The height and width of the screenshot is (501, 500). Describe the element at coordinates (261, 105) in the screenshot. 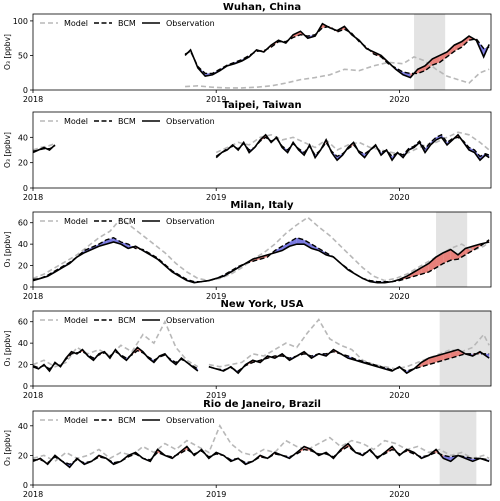

I see `panel-title: Taipei, Taiwan` at that location.